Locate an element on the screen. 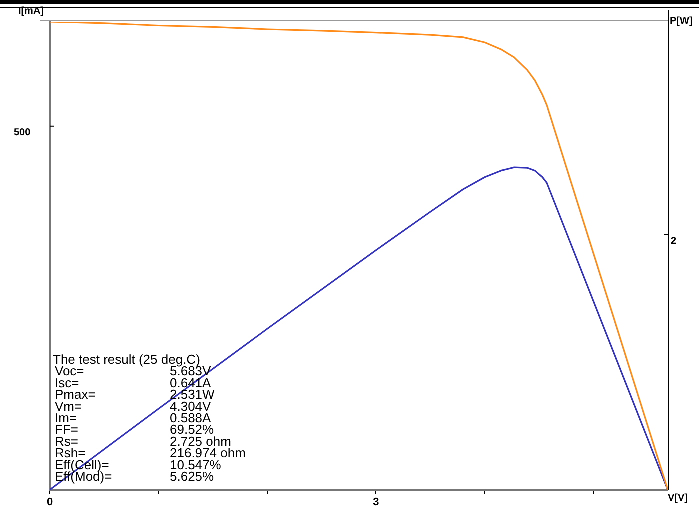  text: 2 is located at coordinates (674, 241).